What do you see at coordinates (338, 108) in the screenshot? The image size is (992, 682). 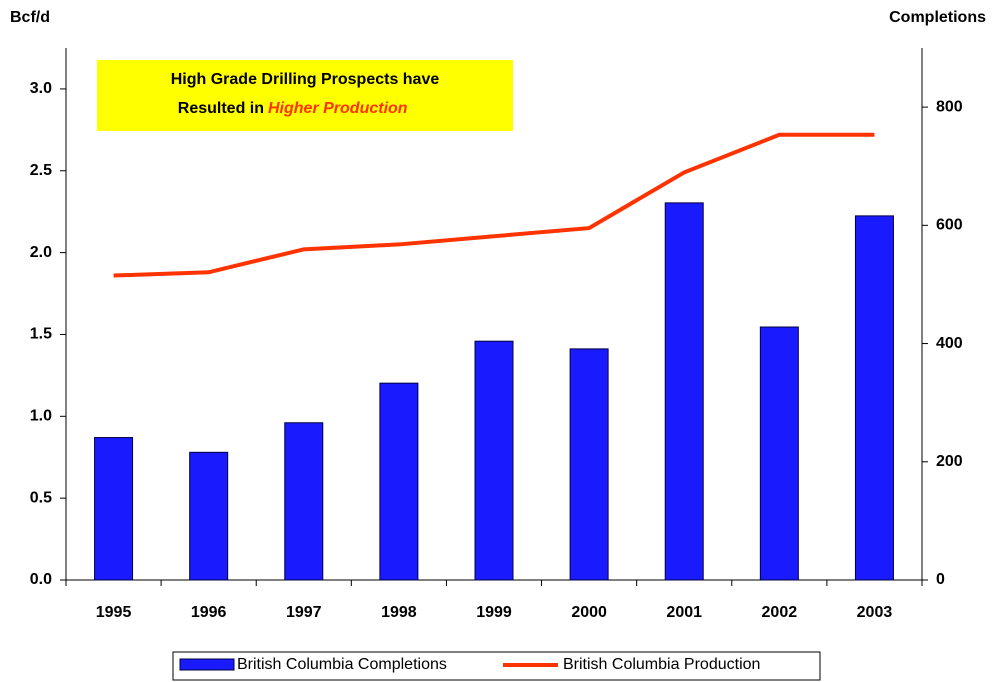 I see `annotation-highlight: Higher Production` at bounding box center [338, 108].